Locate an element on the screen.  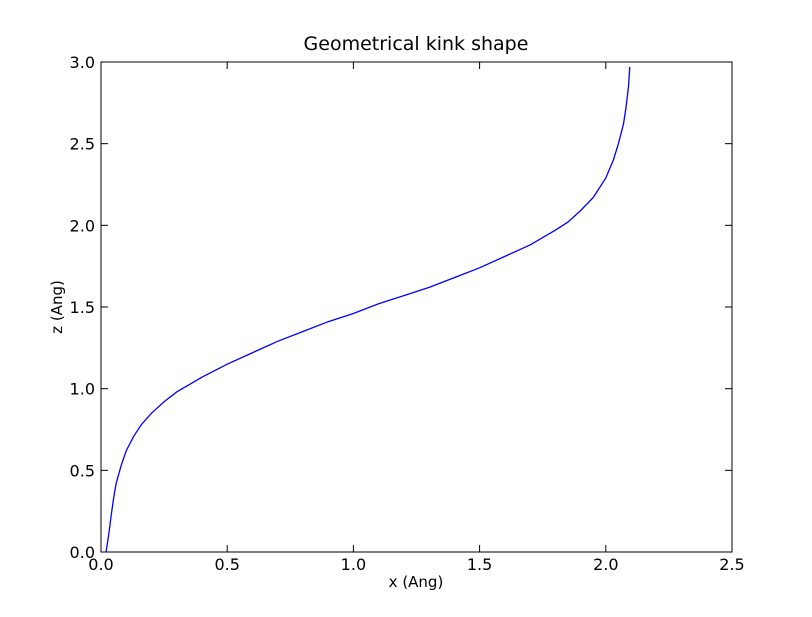
x-tick-label: 1.0 is located at coordinates (353, 564).